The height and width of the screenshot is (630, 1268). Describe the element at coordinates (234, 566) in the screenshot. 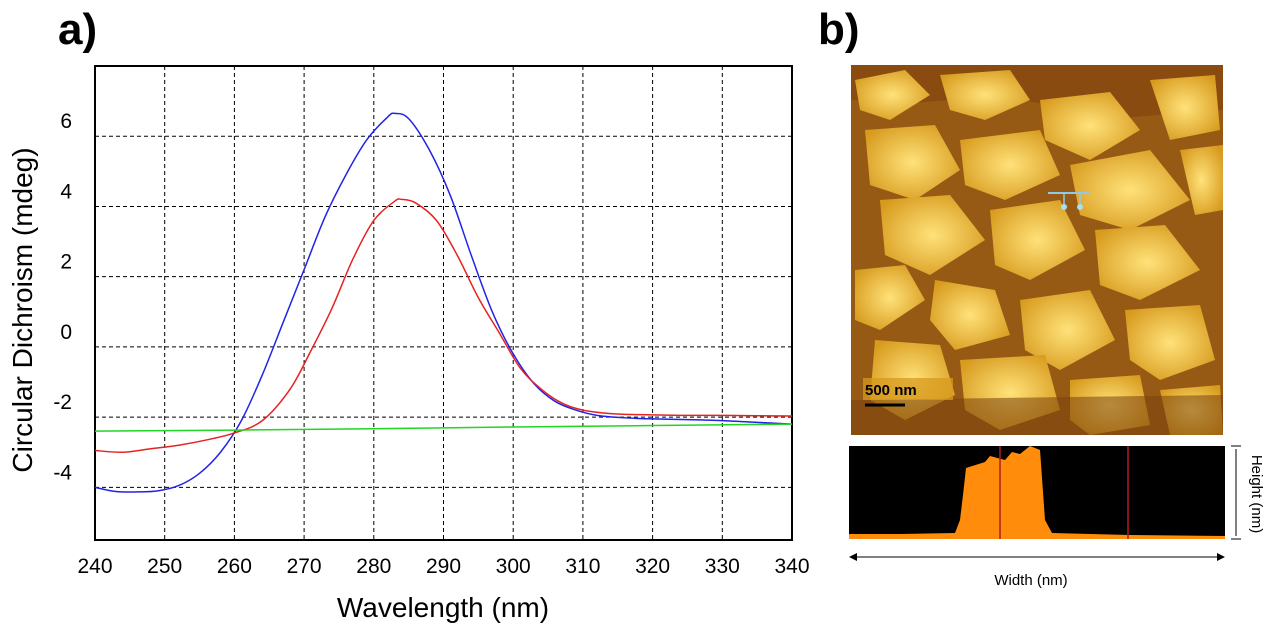

I see `x-tick-label: 260` at that location.